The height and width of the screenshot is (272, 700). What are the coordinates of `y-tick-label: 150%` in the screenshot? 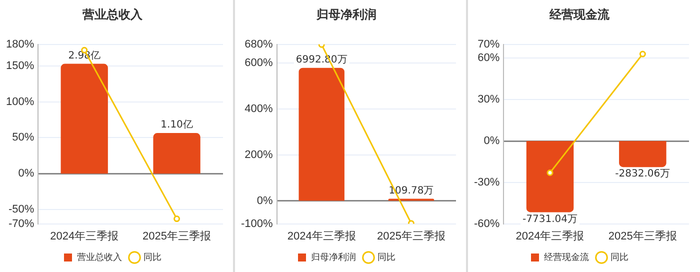 It's located at (20, 66).